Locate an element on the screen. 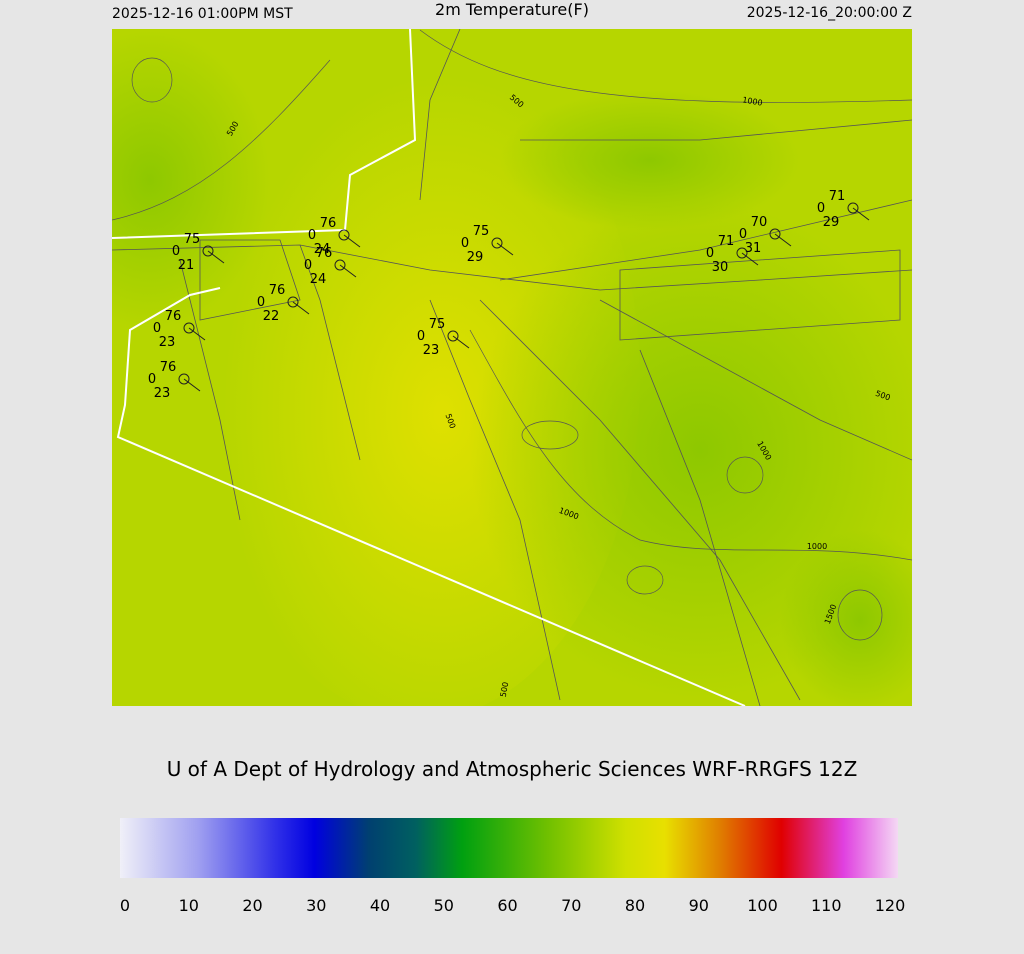  colorbar-tick-label: 20 is located at coordinates (252, 905).